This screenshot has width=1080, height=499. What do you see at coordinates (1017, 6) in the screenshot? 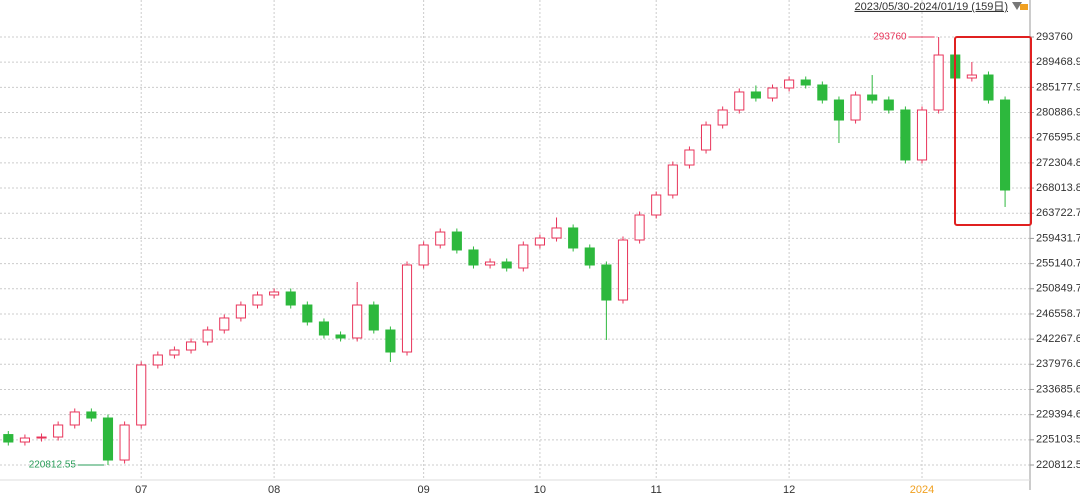
I see `dropdown-icon` at bounding box center [1017, 6].